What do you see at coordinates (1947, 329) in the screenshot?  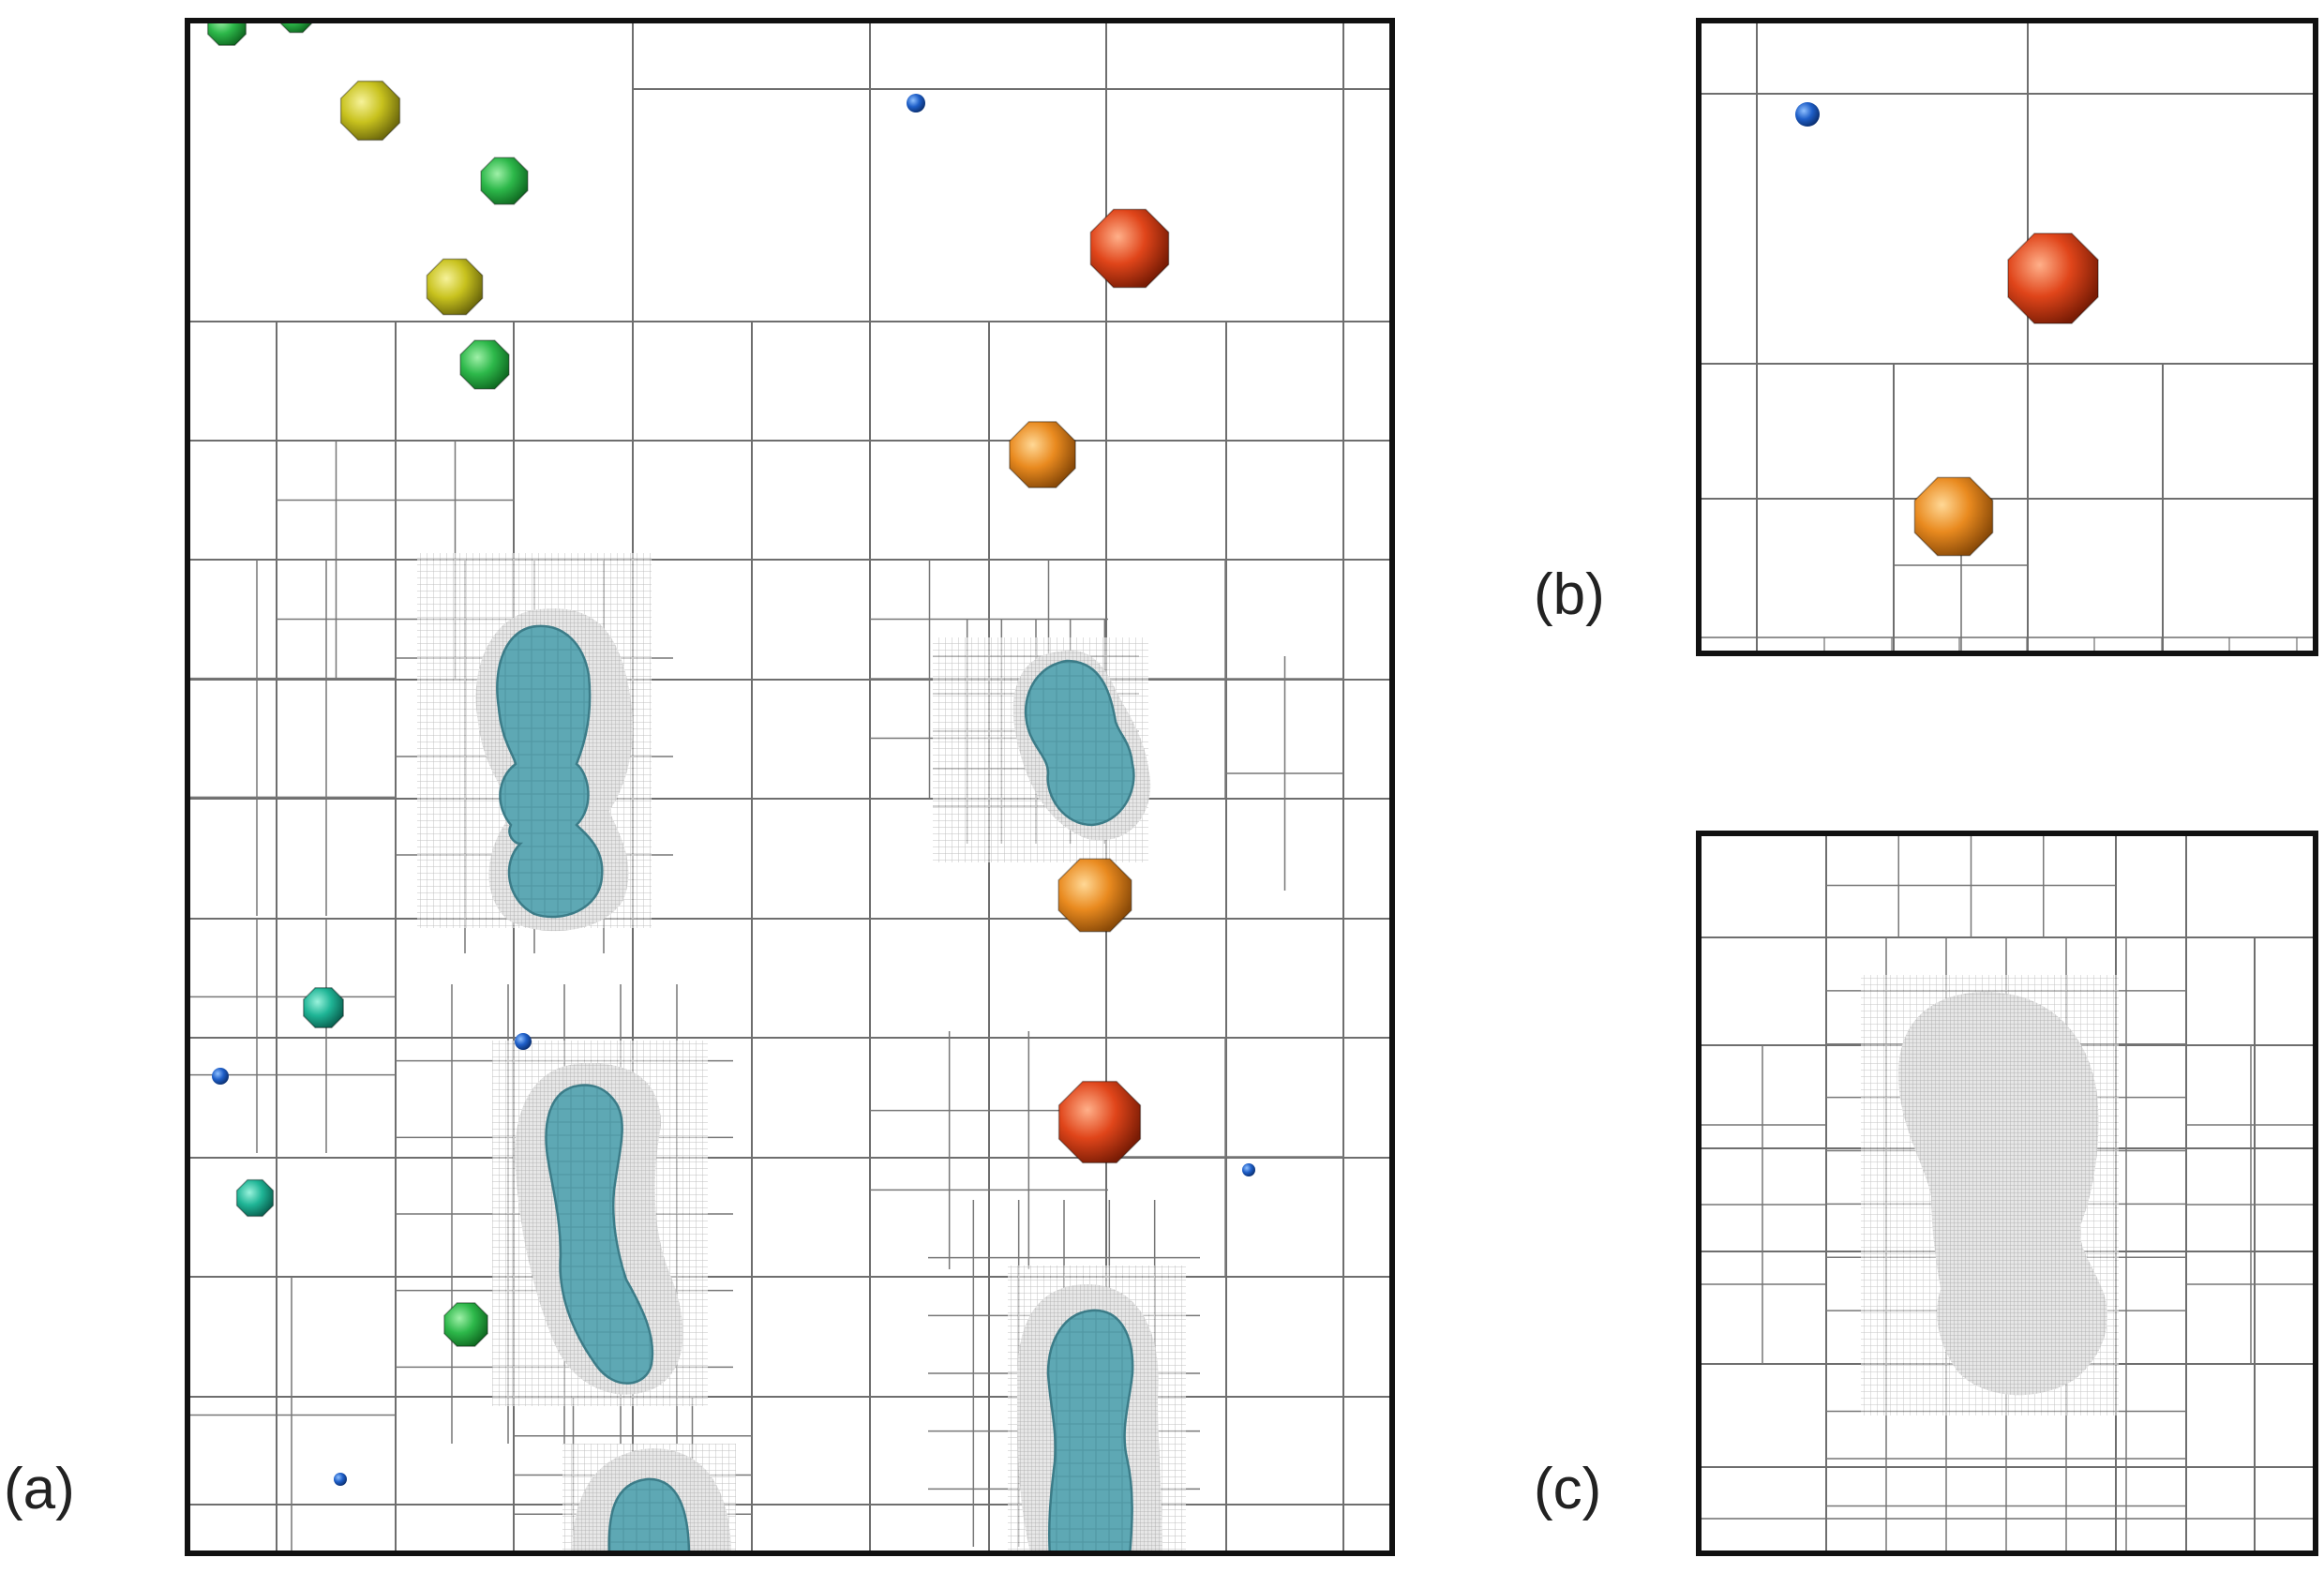 I see `panel-b-objects` at bounding box center [1947, 329].